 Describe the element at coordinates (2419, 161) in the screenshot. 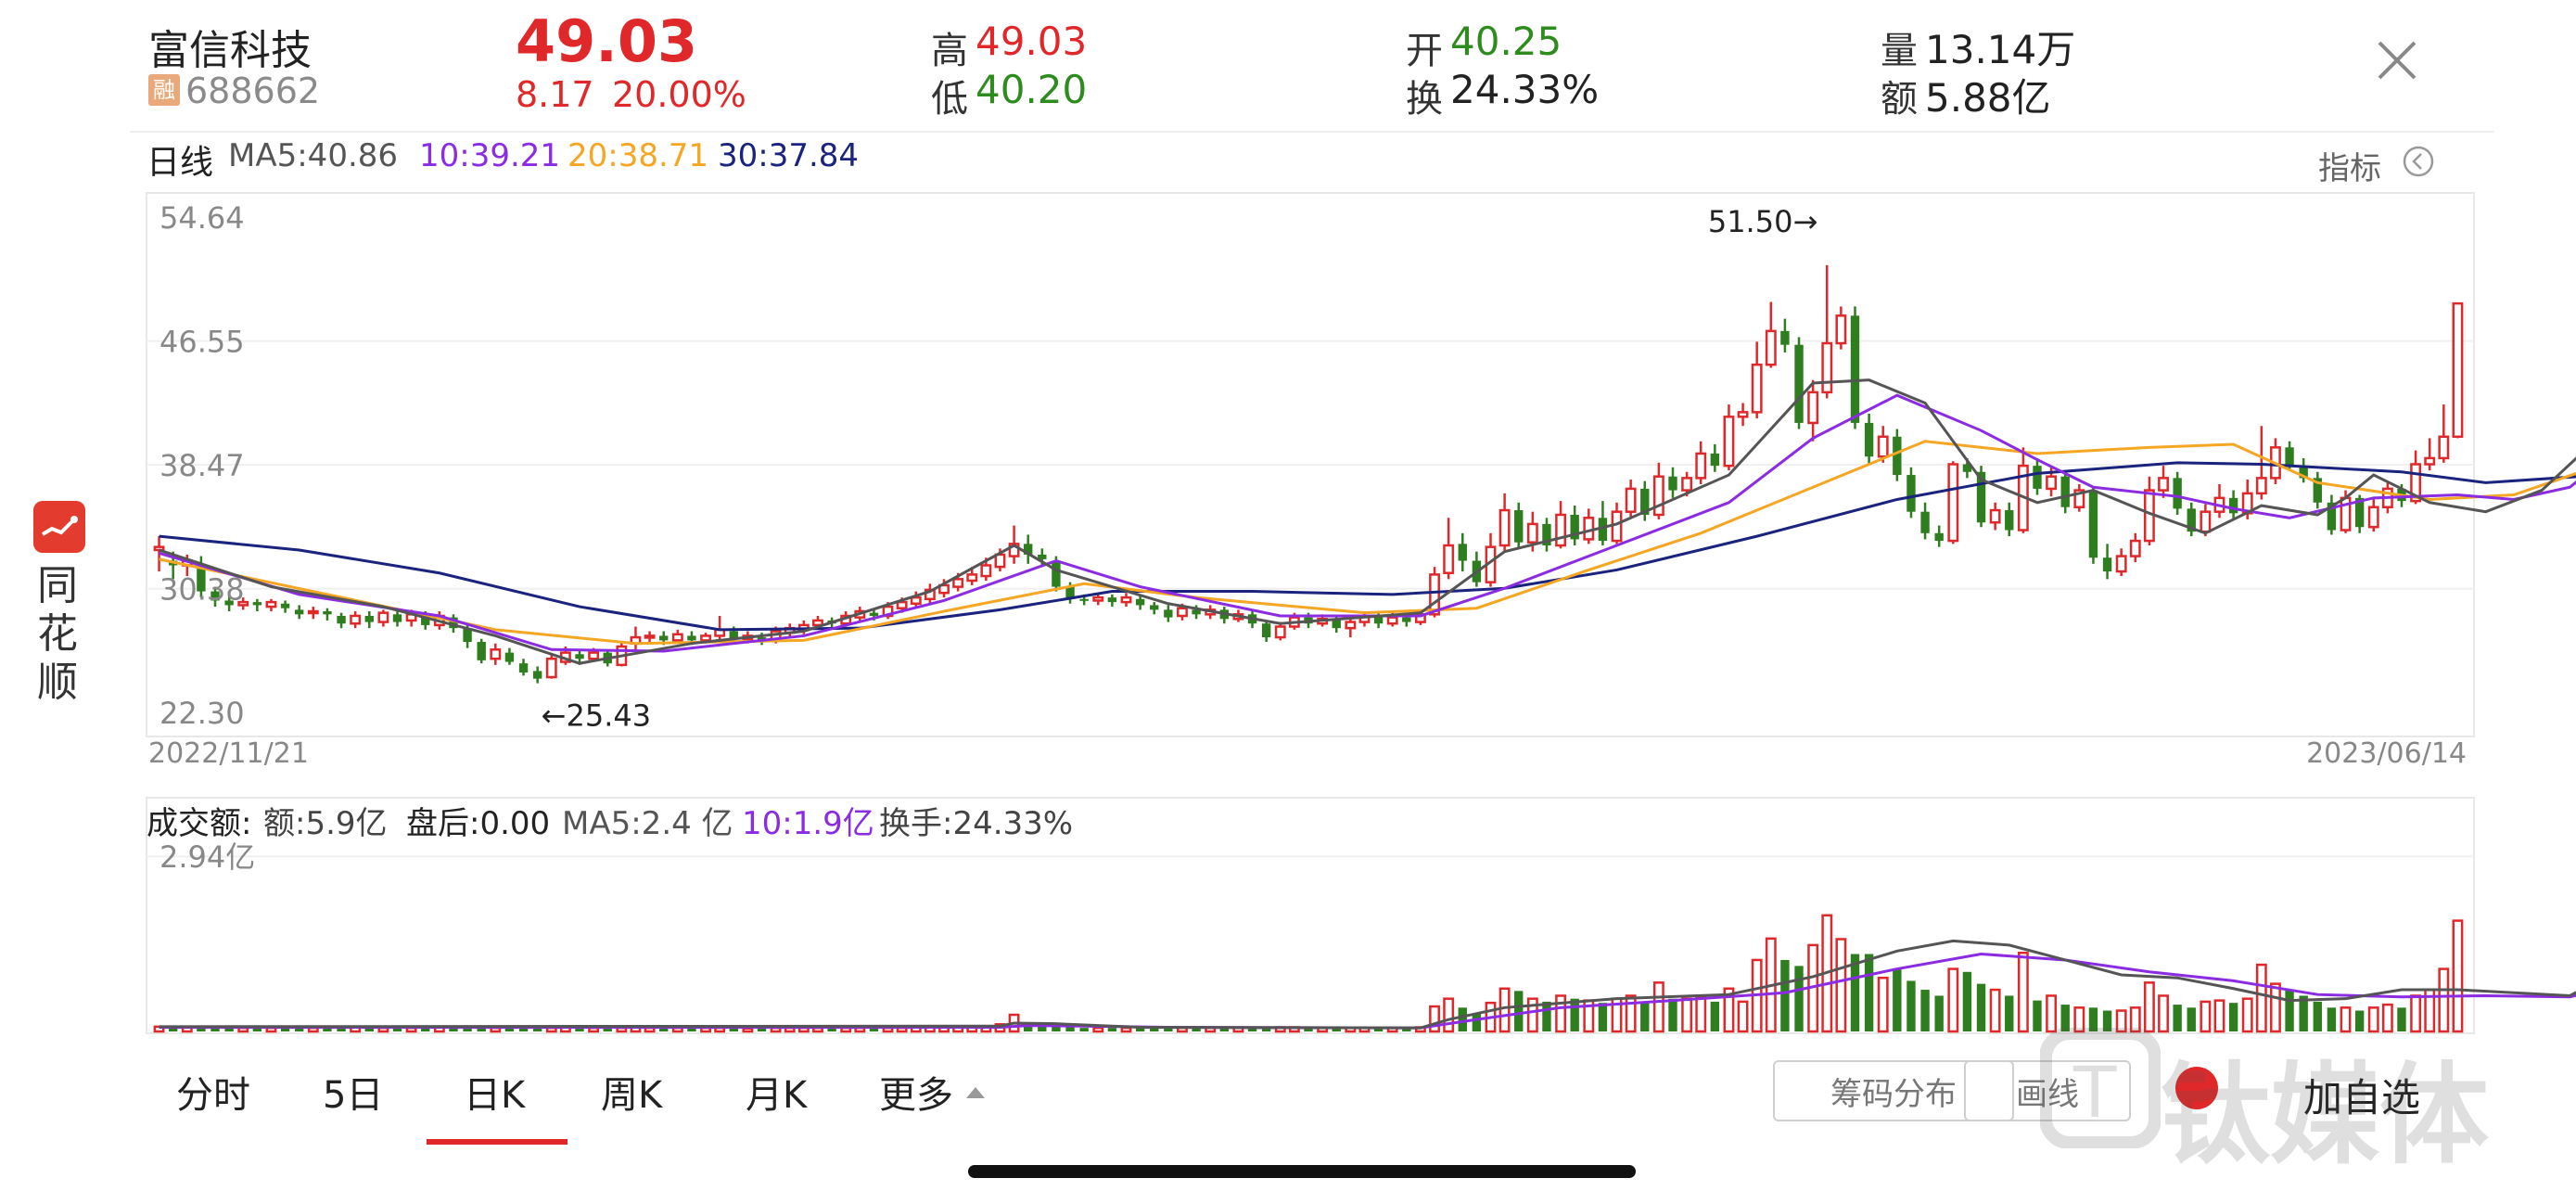

I see `chevron-left-icon` at that location.